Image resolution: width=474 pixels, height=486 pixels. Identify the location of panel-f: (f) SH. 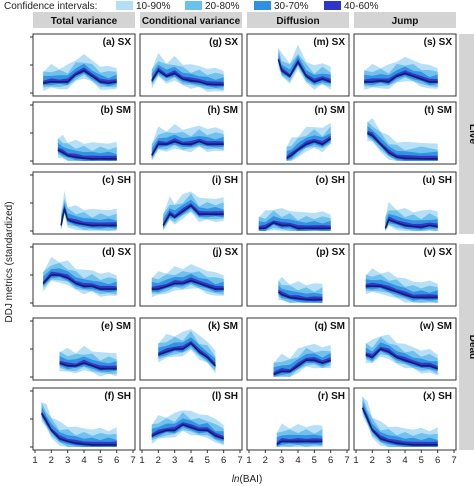
(83, 419).